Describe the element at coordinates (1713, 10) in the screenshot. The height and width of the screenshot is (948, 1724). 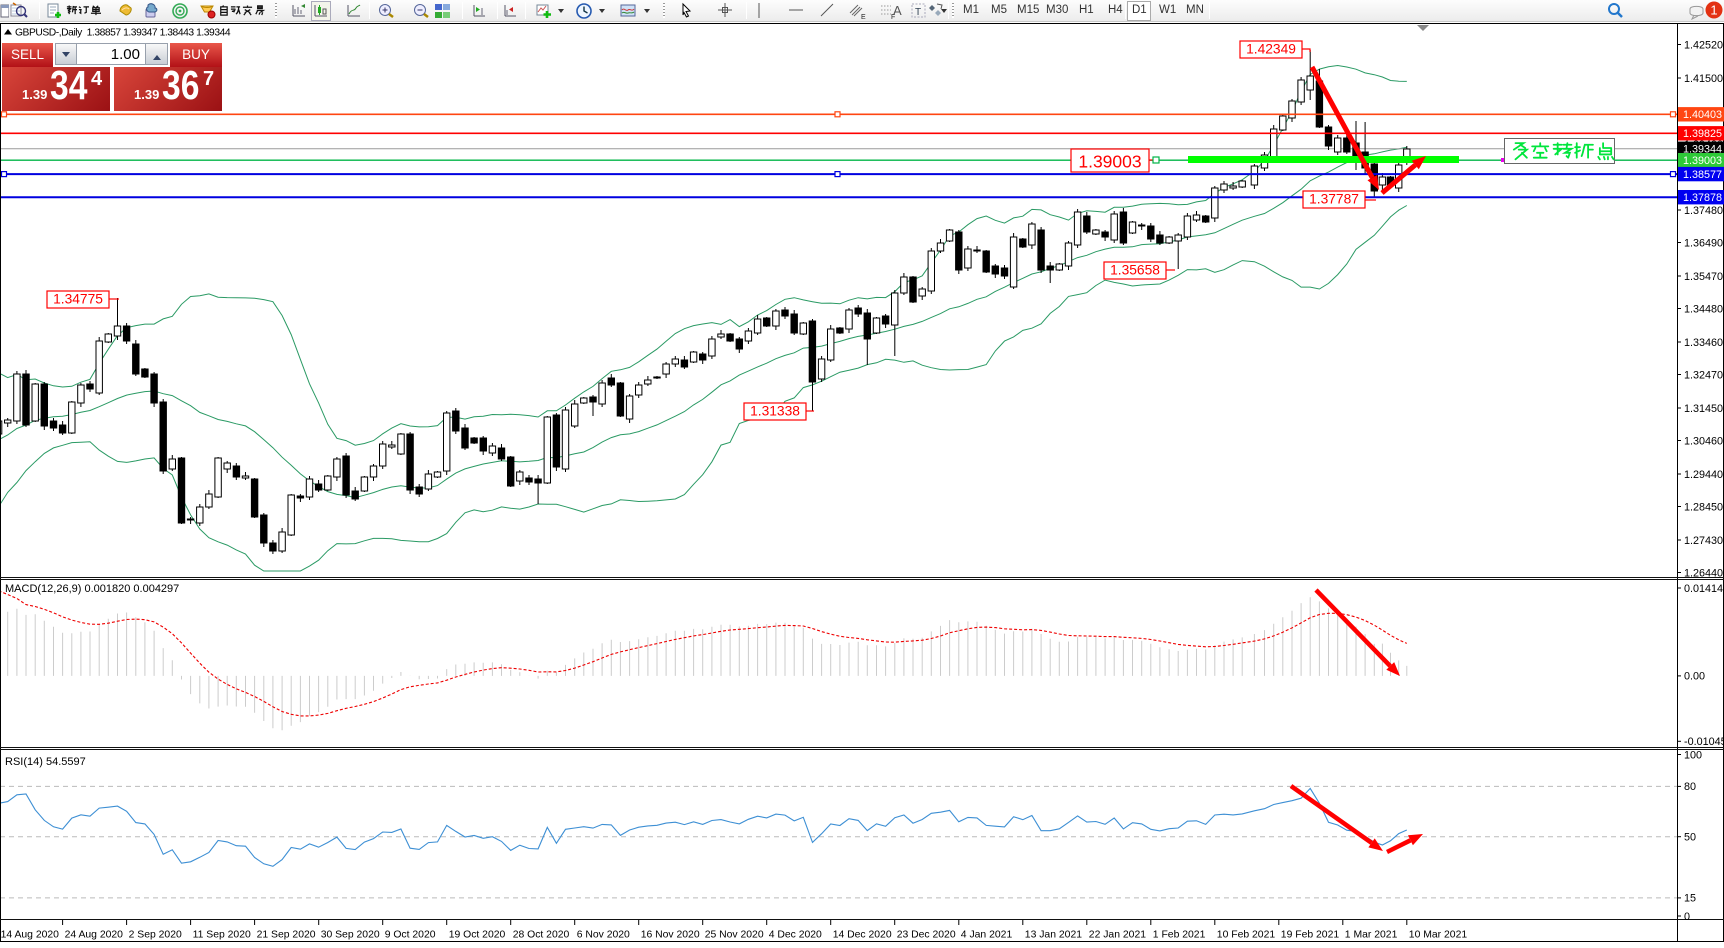
I see `svg-text: 1` at that location.